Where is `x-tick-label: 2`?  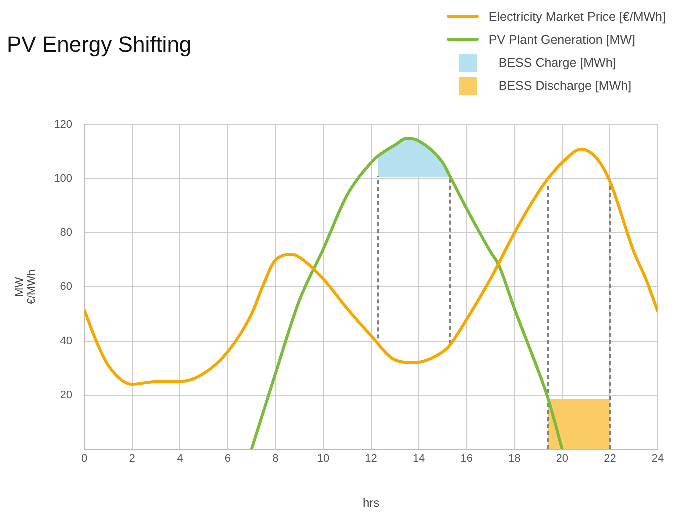
x-tick-label: 2 is located at coordinates (132, 459).